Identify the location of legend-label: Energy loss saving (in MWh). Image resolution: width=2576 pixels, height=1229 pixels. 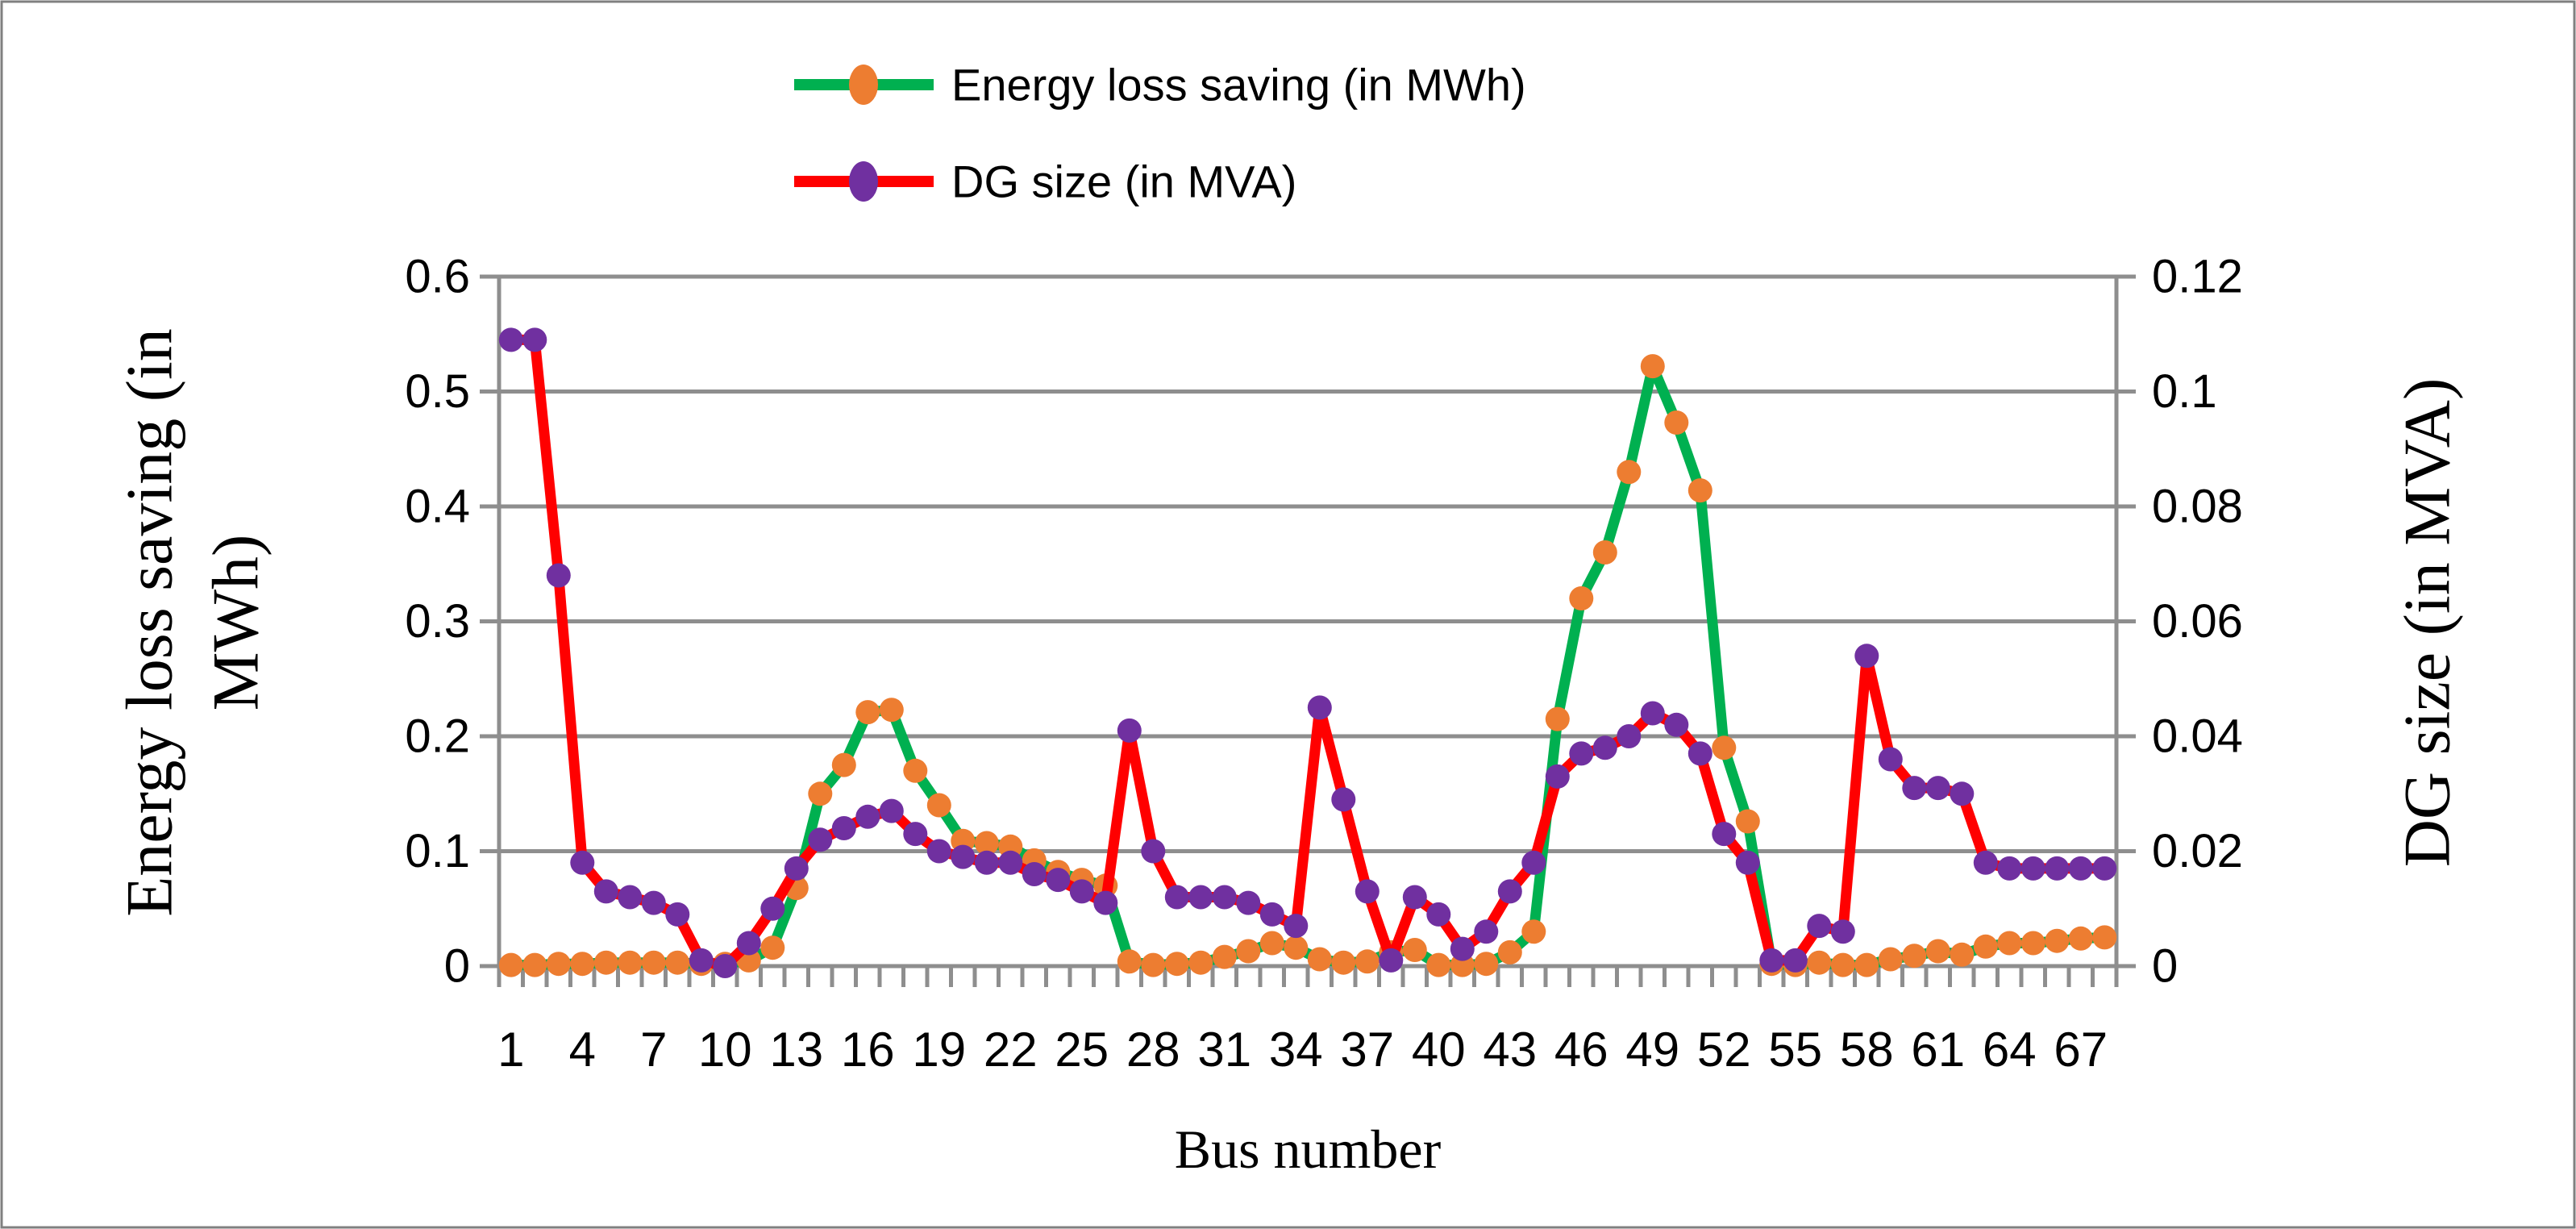
(1238, 85).